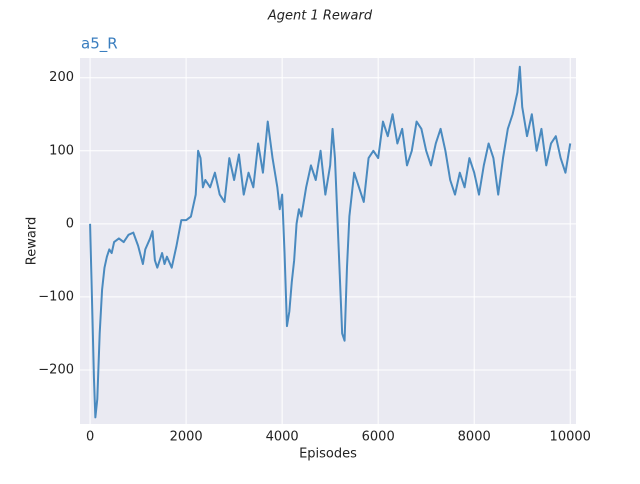 The height and width of the screenshot is (484, 640). I want to click on y-tick-label: 0, so click(70, 223).